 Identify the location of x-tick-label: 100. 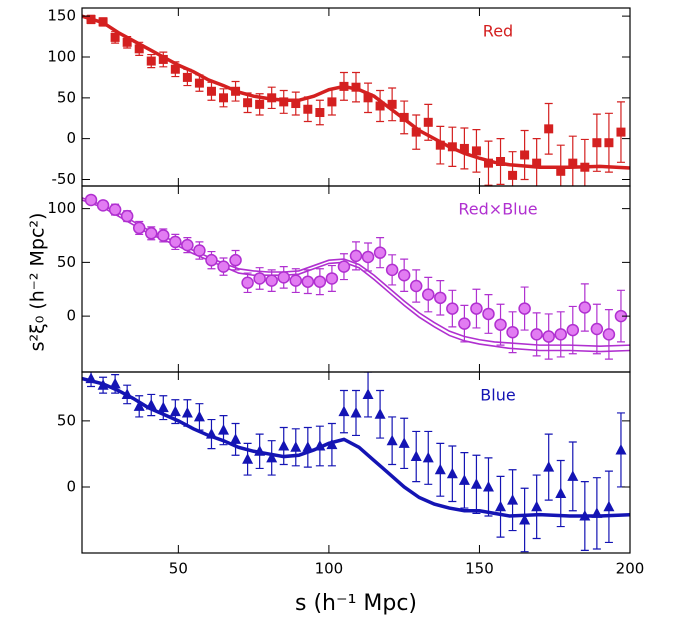
(329, 569).